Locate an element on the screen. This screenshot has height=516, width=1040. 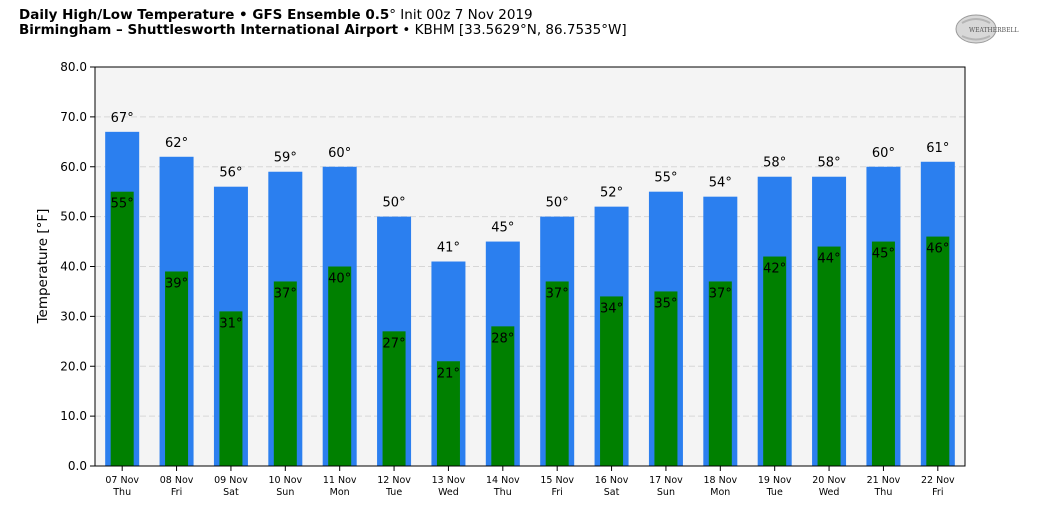
x-tick-date: 09 Nov is located at coordinates (231, 480).